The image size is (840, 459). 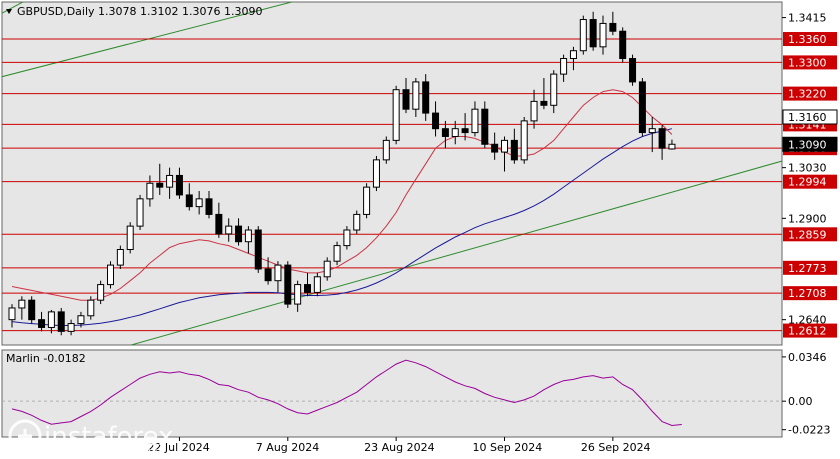 I want to click on time-tick-label: 23 Aug 2024, so click(x=399, y=447).